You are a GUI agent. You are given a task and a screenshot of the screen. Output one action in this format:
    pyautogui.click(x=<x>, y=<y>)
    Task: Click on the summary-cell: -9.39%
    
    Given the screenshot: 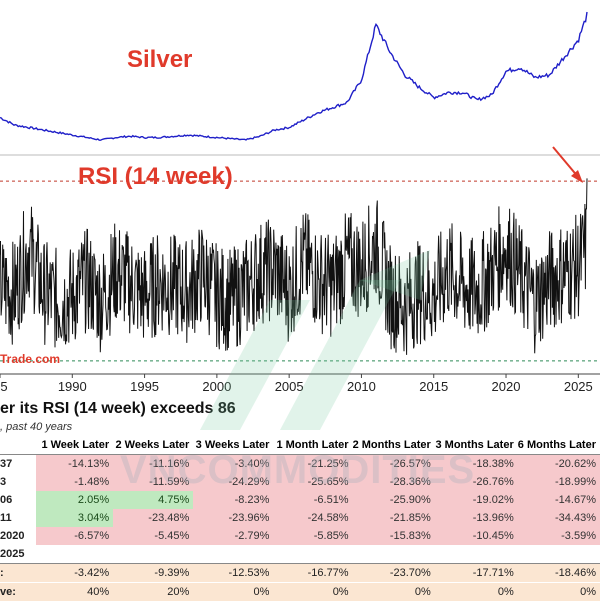 What is the action you would take?
    pyautogui.click(x=153, y=573)
    